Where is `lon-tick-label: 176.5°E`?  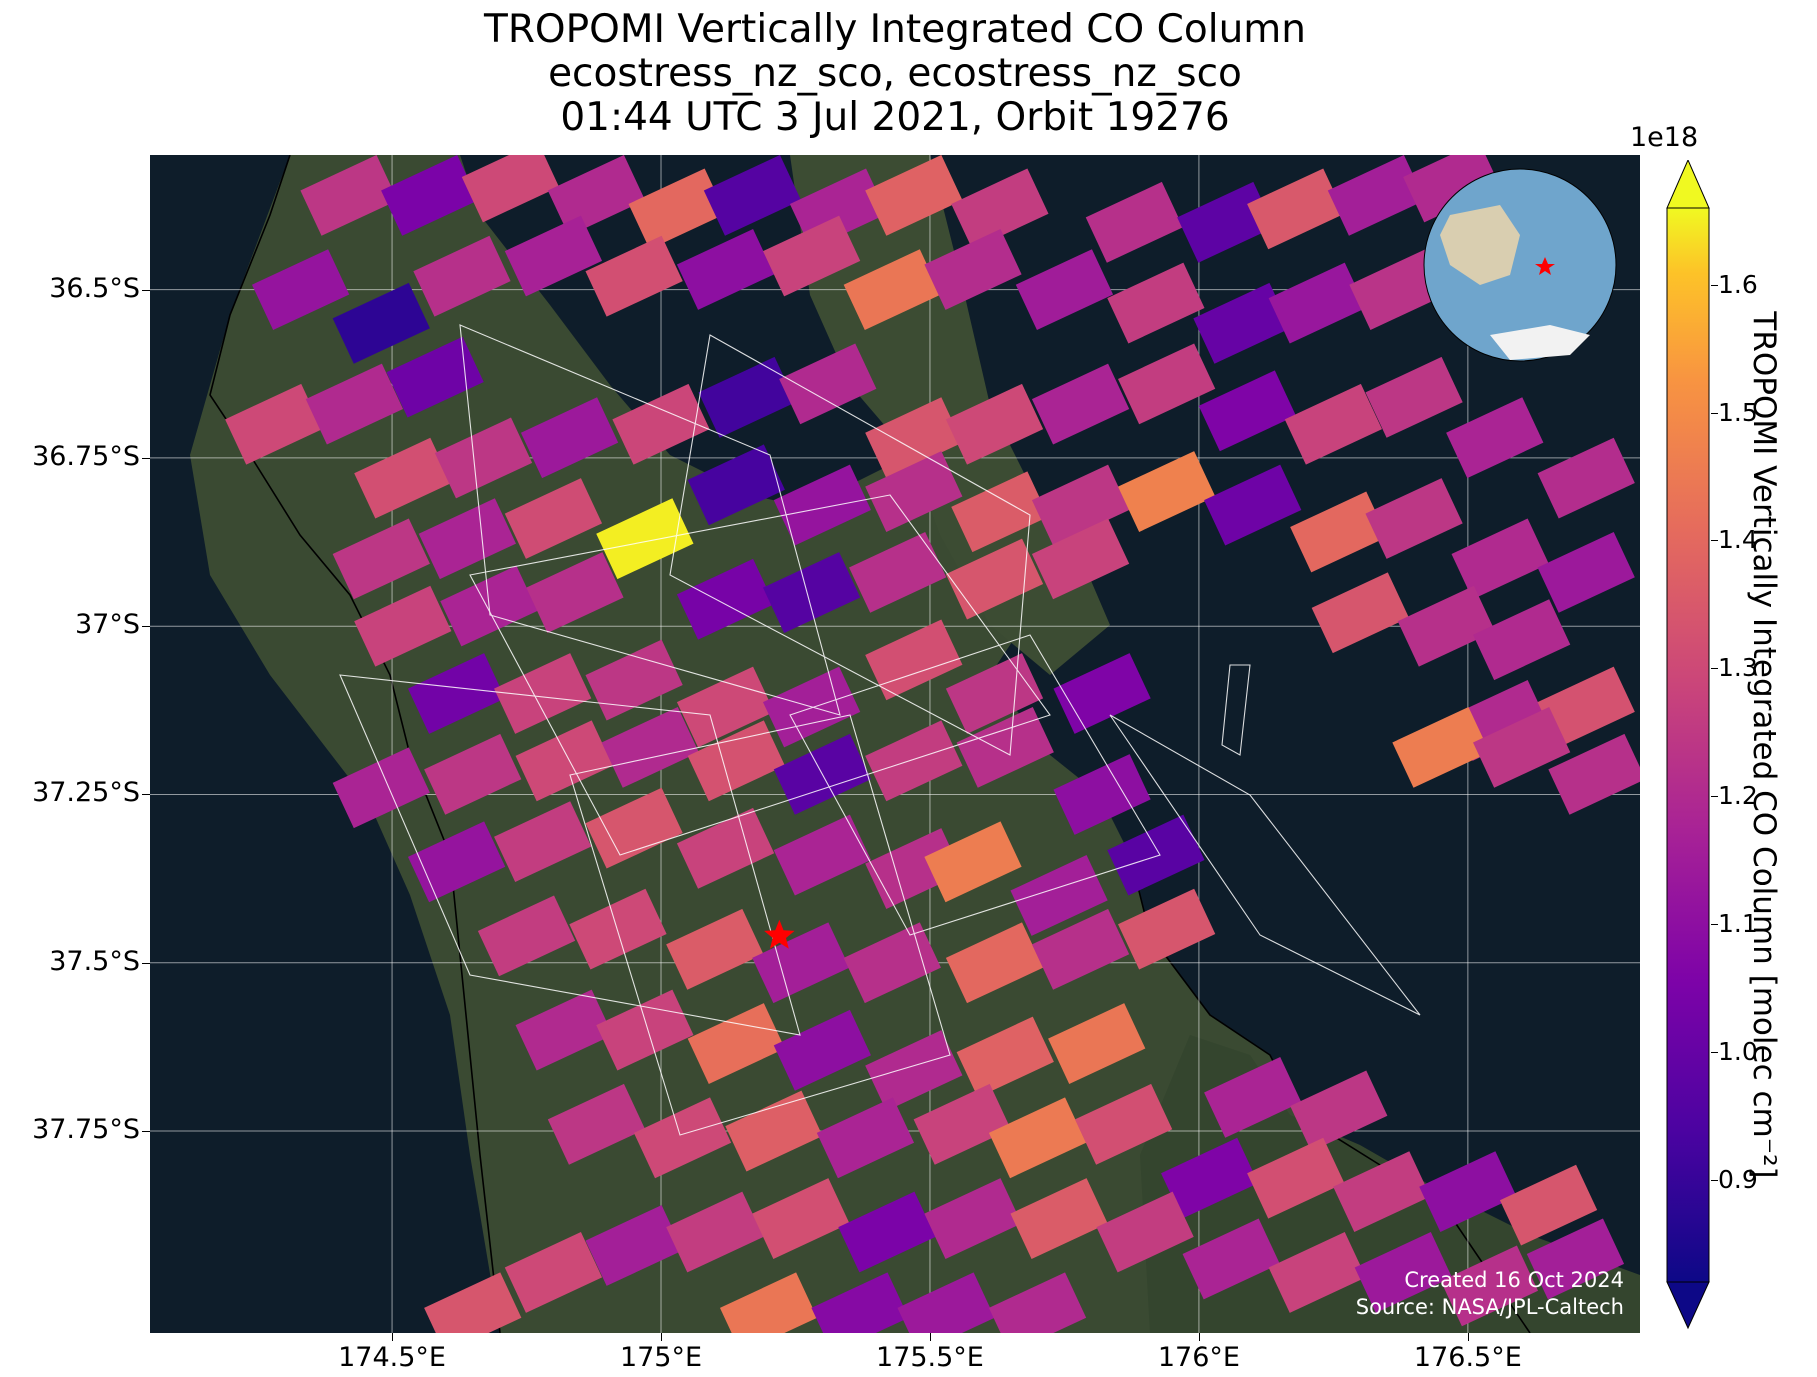 lon-tick-label: 176.5°E is located at coordinates (1467, 1357).